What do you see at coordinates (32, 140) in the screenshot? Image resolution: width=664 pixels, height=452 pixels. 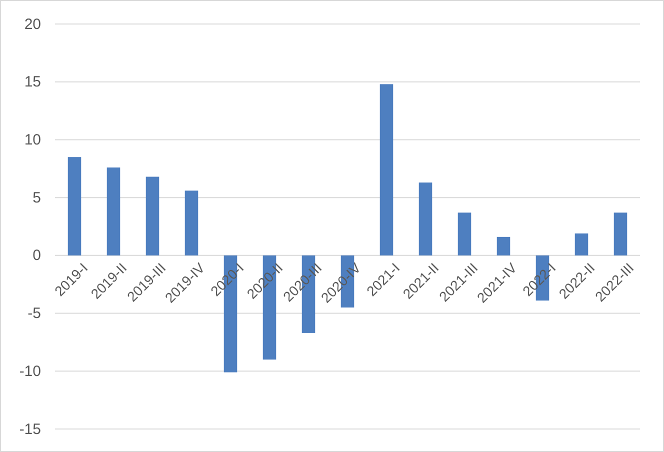 I see `y-tick-label: 10` at bounding box center [32, 140].